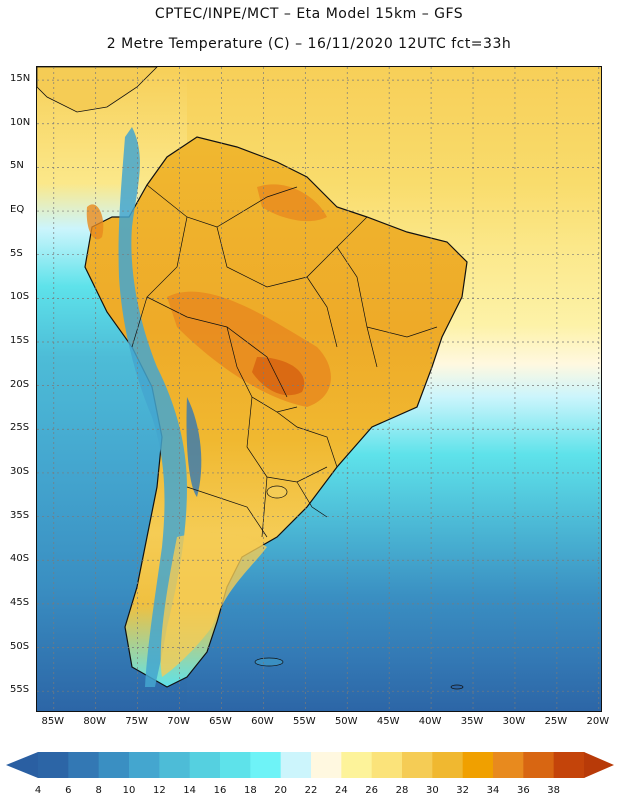 The height and width of the screenshot is (804, 618). Describe the element at coordinates (17, 210) in the screenshot. I see `lat-tick-label: EQ` at that location.